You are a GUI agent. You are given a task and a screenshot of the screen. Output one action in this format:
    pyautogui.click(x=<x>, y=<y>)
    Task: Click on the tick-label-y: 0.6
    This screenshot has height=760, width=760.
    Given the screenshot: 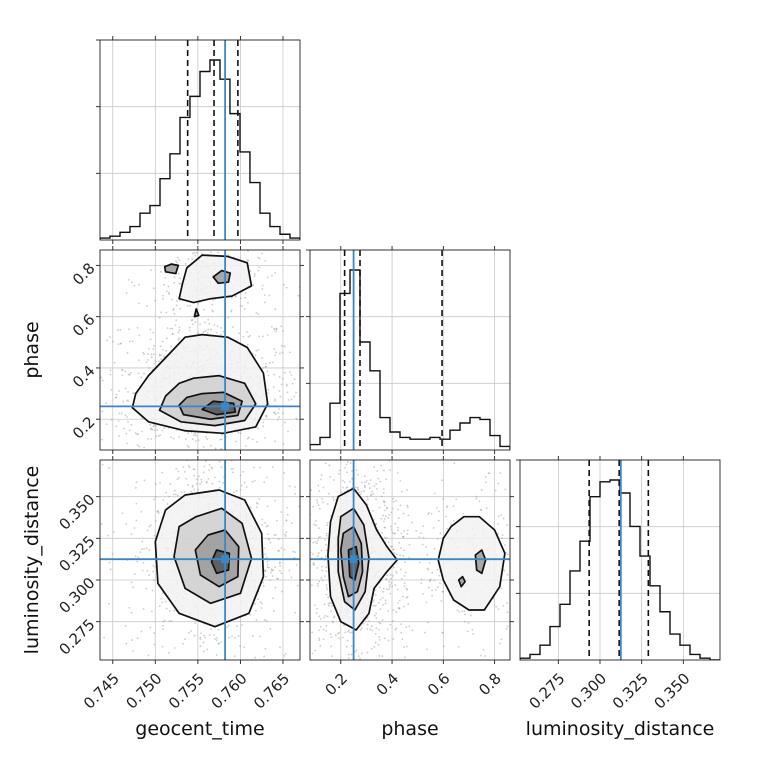 What is the action you would take?
    pyautogui.click(x=84, y=325)
    